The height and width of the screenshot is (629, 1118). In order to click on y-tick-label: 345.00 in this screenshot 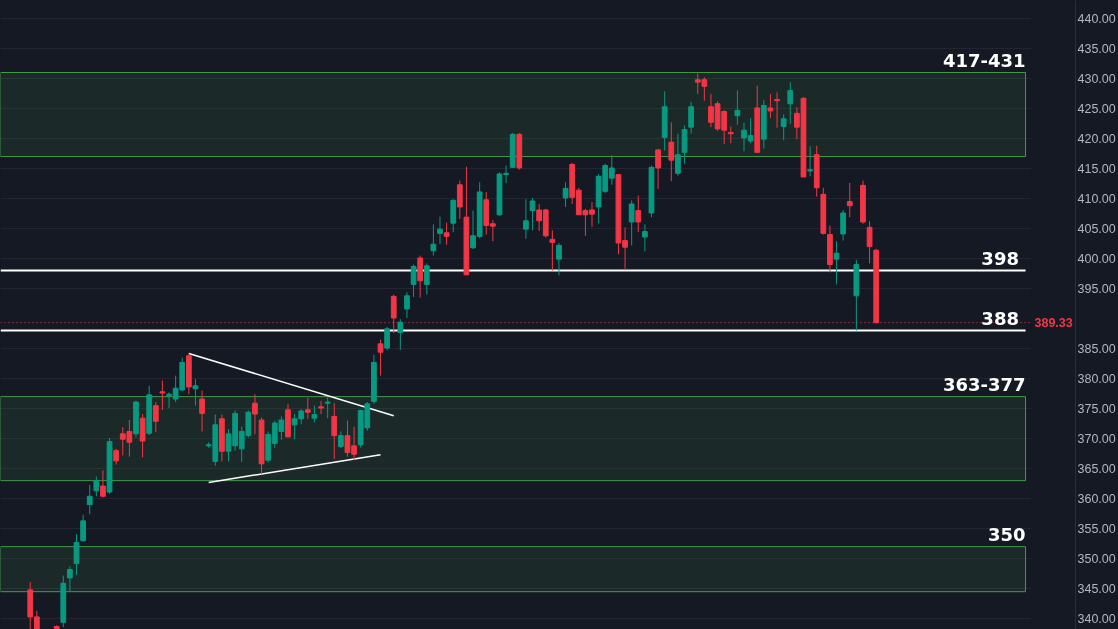, I will do `click(1096, 589)`.